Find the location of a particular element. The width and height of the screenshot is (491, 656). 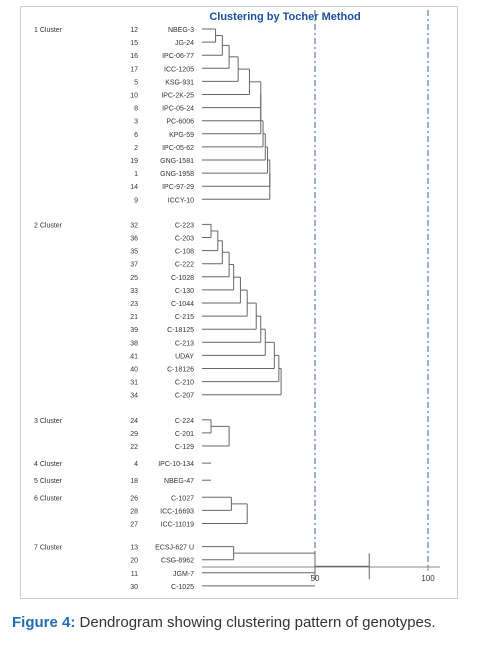

leaf-label: KPG-59 is located at coordinates (181, 135).